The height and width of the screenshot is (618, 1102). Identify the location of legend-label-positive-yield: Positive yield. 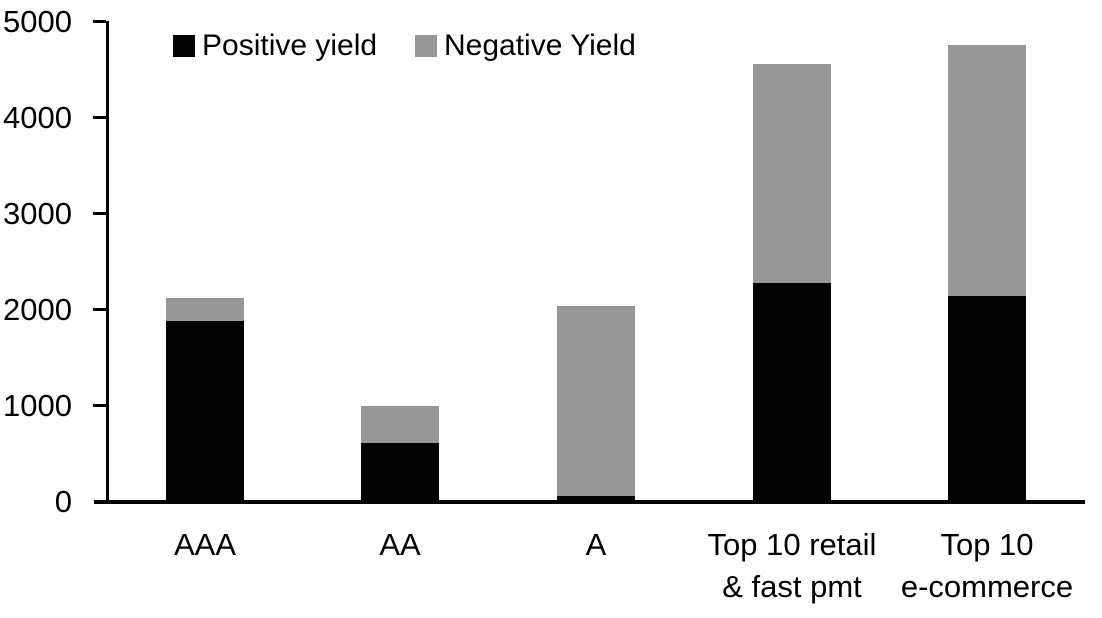
(290, 45).